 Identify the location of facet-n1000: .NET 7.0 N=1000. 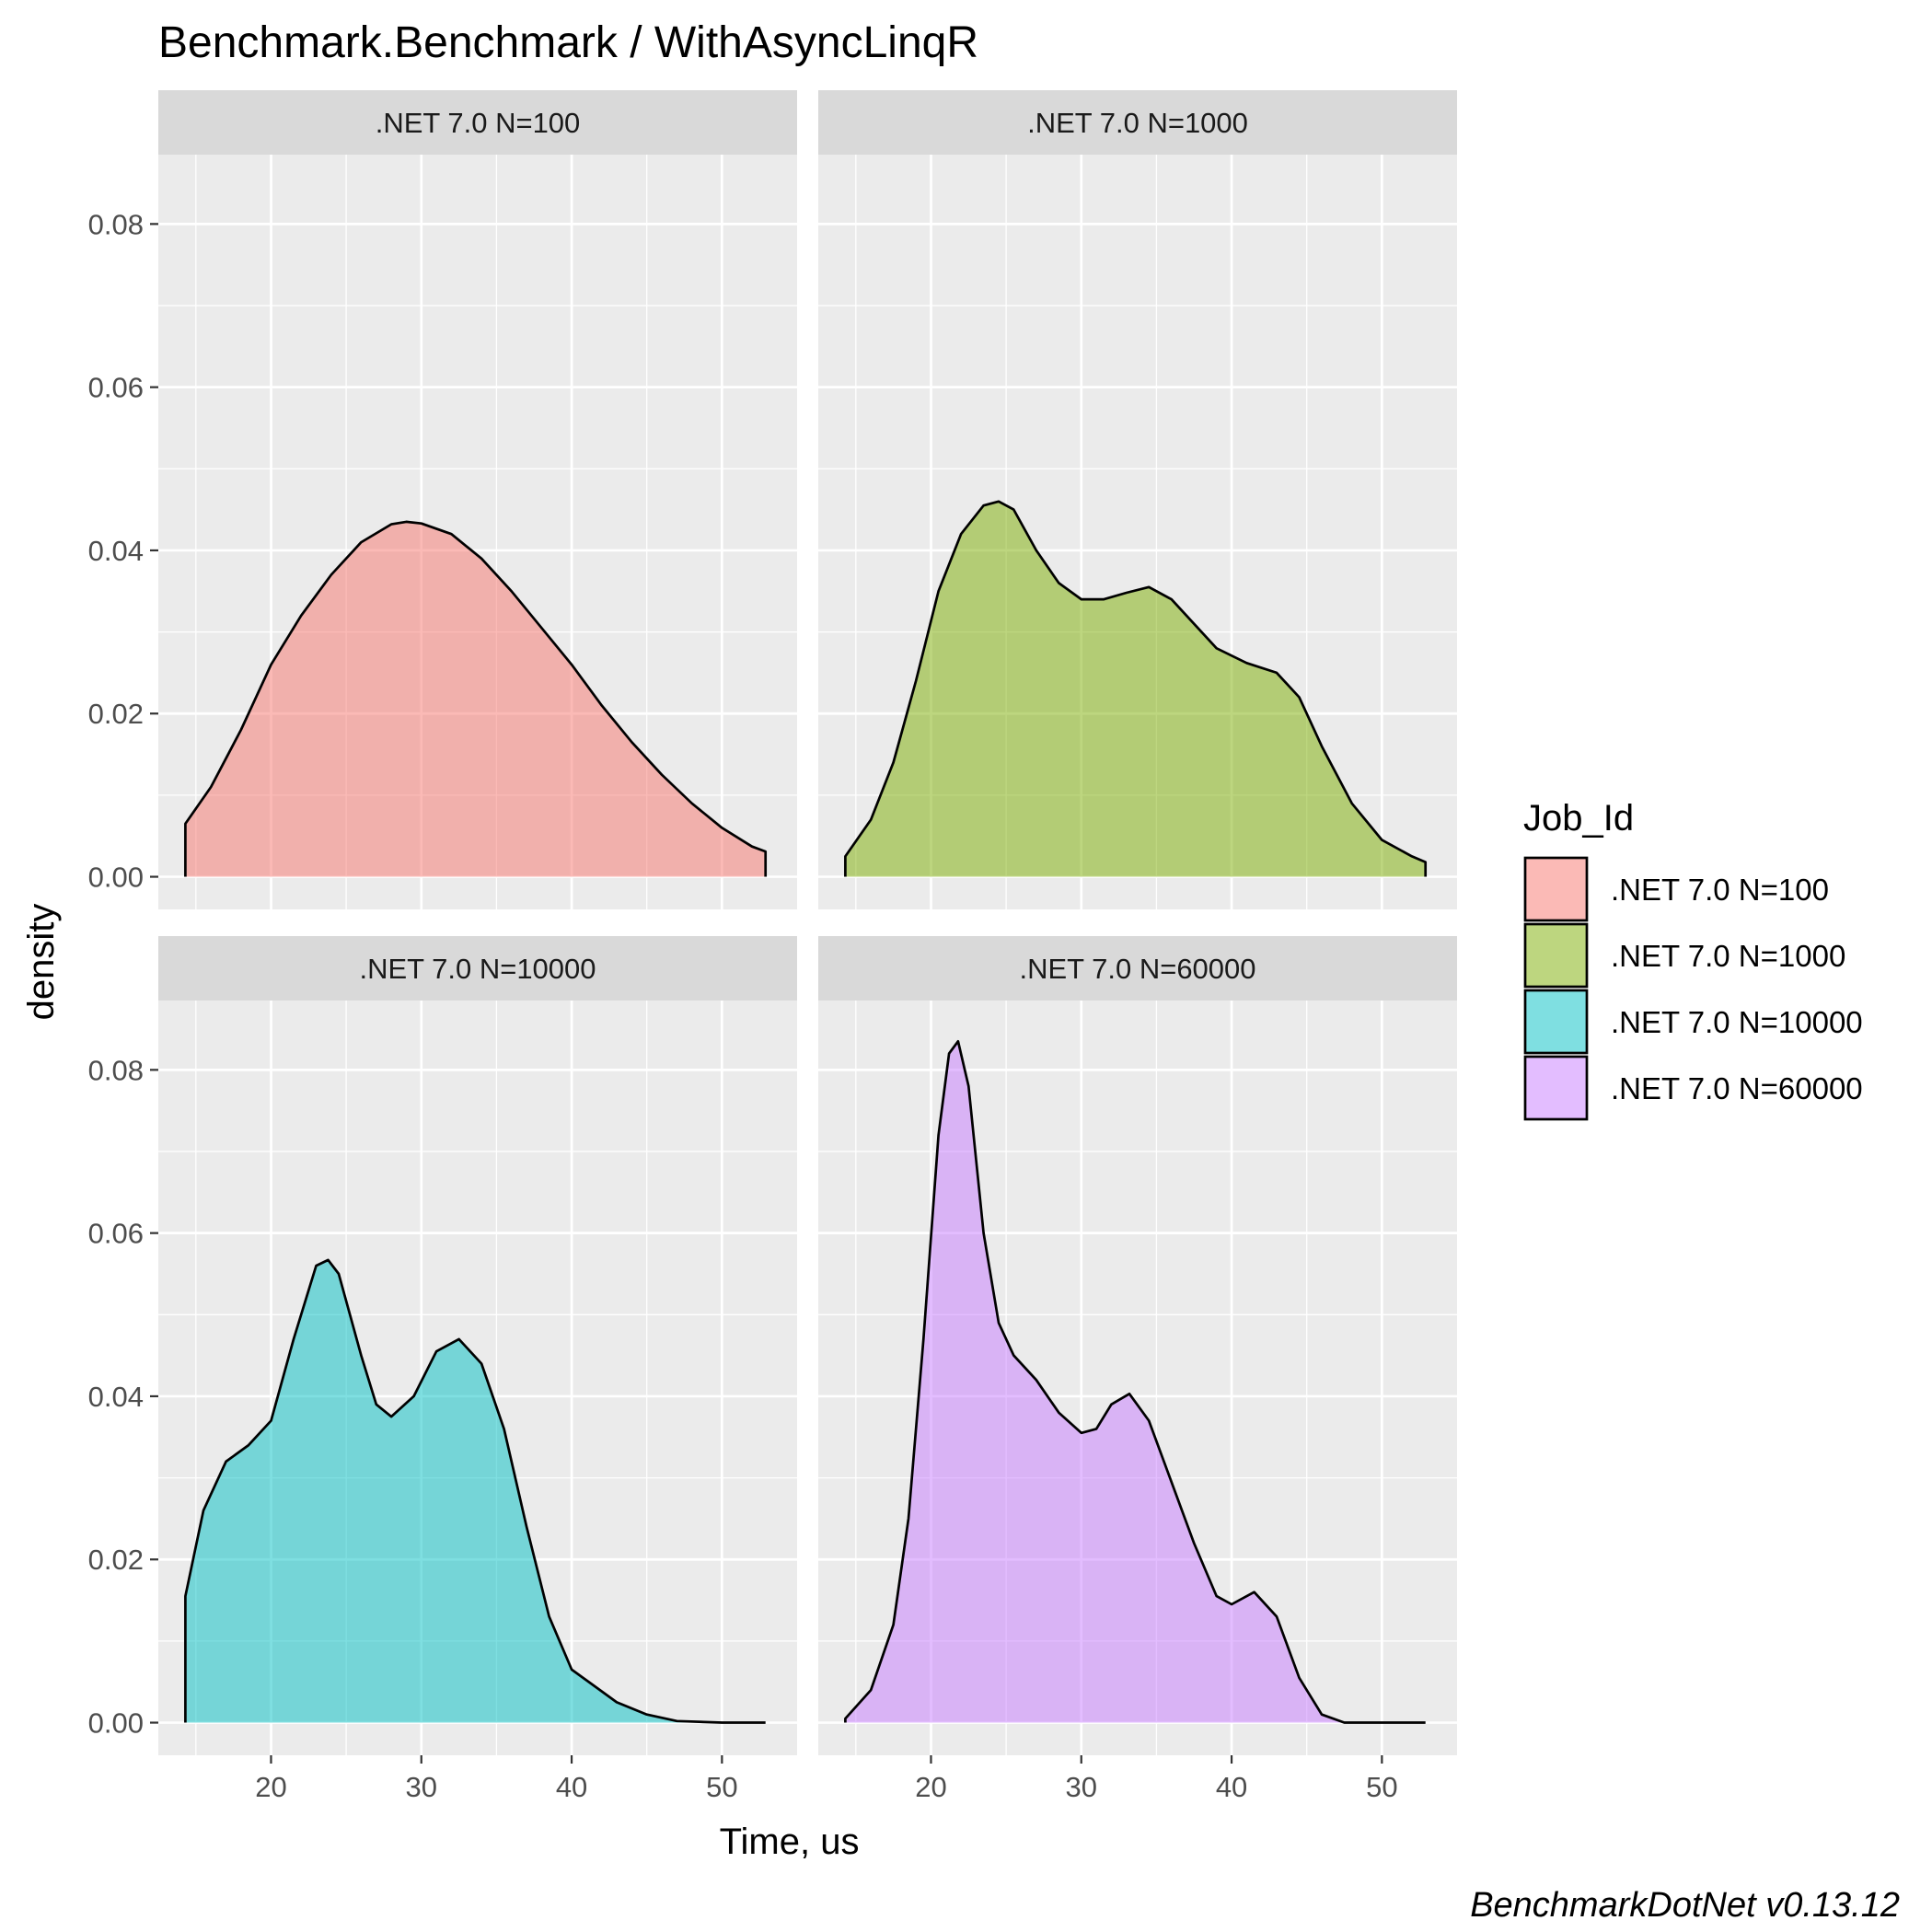
(1138, 500).